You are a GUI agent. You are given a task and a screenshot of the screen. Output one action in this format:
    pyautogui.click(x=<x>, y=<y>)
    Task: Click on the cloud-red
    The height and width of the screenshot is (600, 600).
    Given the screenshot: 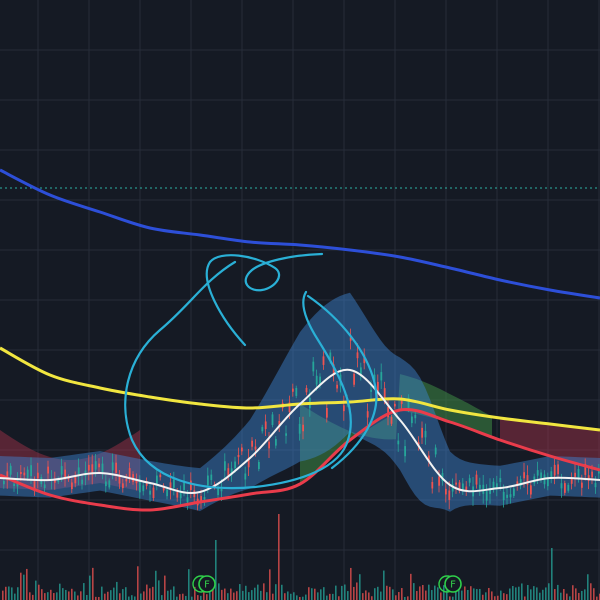 What is the action you would take?
    pyautogui.click(x=550, y=444)
    